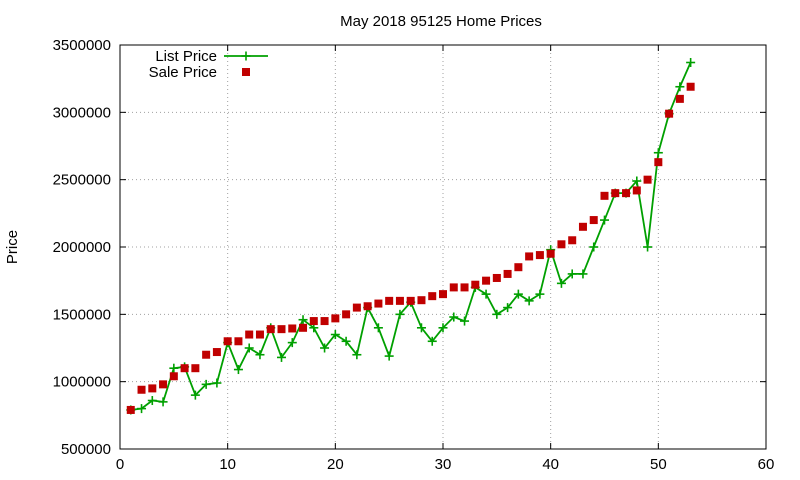 This screenshot has width=800, height=480. What do you see at coordinates (82, 382) in the screenshot?
I see `y-tick-label: 1000000` at bounding box center [82, 382].